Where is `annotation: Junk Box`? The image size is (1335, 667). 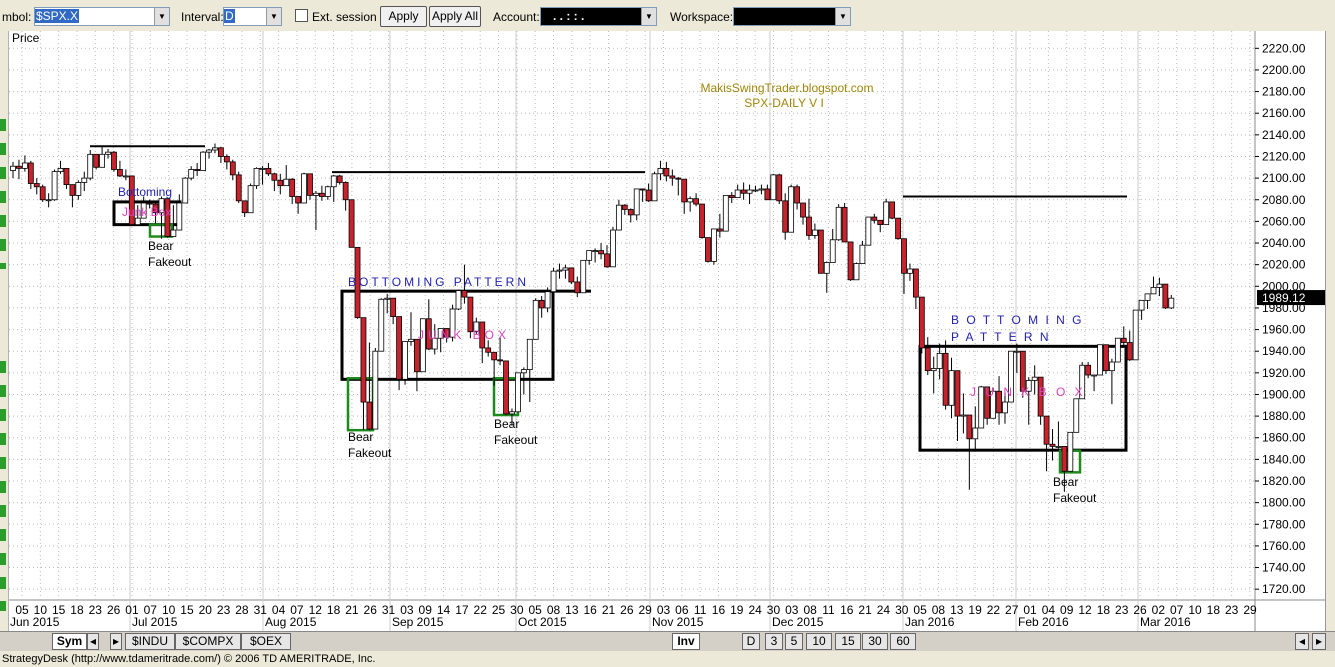
annotation: Junk Box is located at coordinates (146, 212).